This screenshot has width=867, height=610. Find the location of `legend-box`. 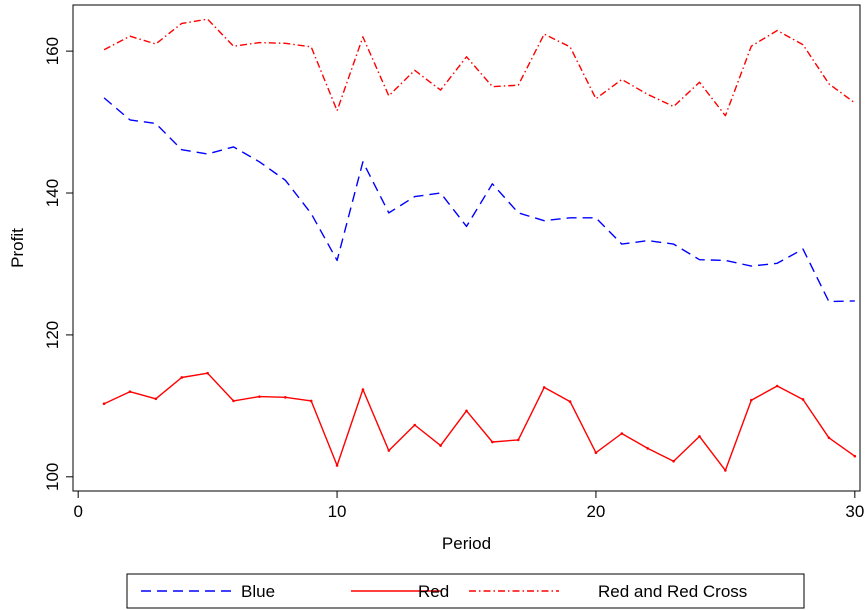

legend-box is located at coordinates (465, 591).